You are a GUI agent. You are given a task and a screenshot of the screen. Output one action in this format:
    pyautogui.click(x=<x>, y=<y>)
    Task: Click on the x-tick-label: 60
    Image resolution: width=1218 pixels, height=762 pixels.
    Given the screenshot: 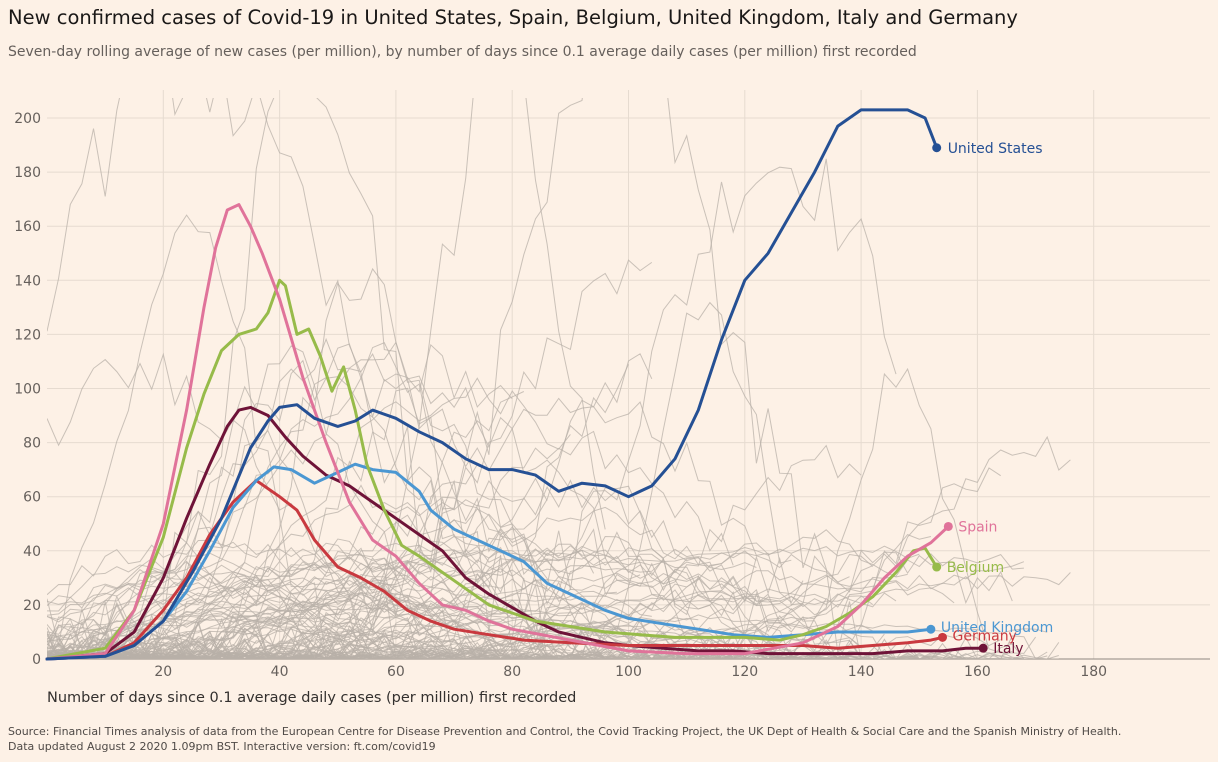 What is the action you would take?
    pyautogui.click(x=396, y=672)
    